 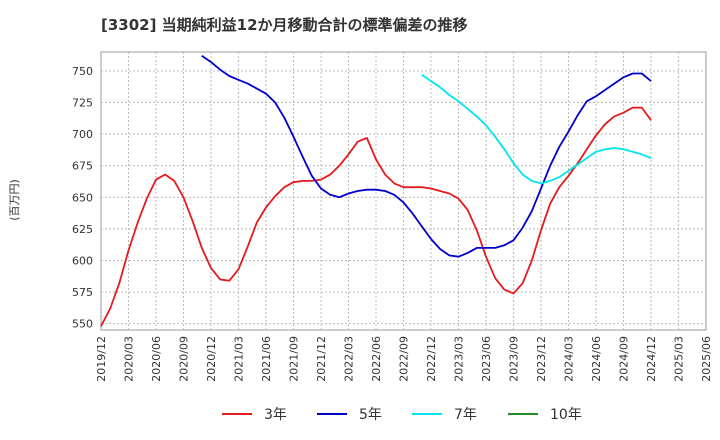 I want to click on x-tick-label: 2022/12, so click(x=431, y=359).